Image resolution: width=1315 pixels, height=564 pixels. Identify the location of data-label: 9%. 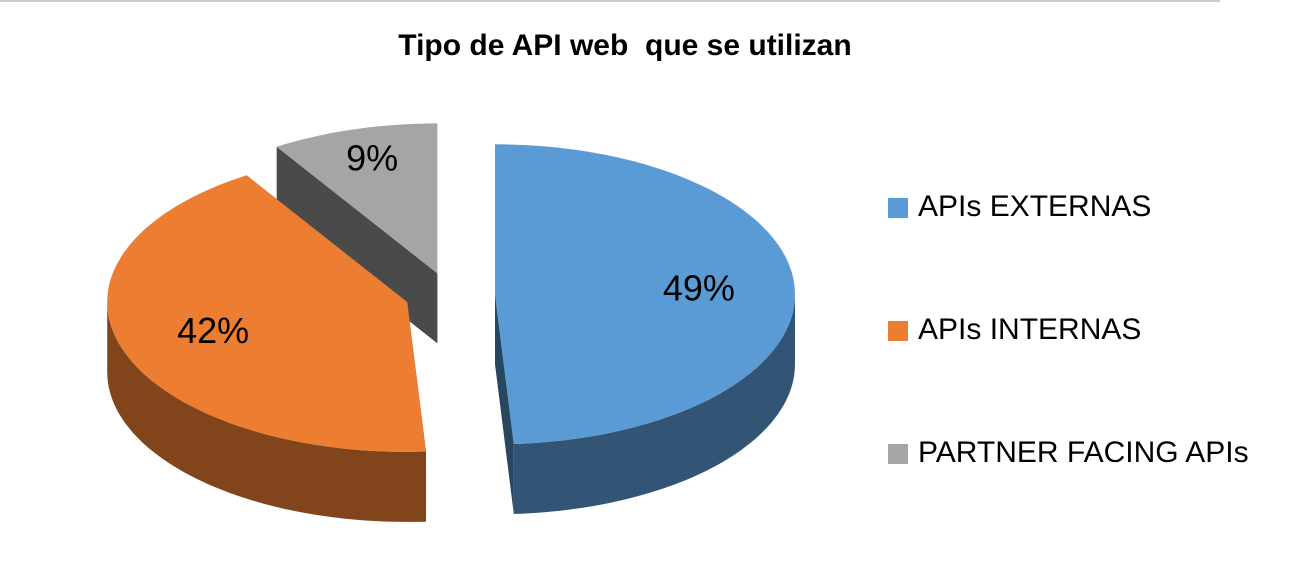
(372, 158).